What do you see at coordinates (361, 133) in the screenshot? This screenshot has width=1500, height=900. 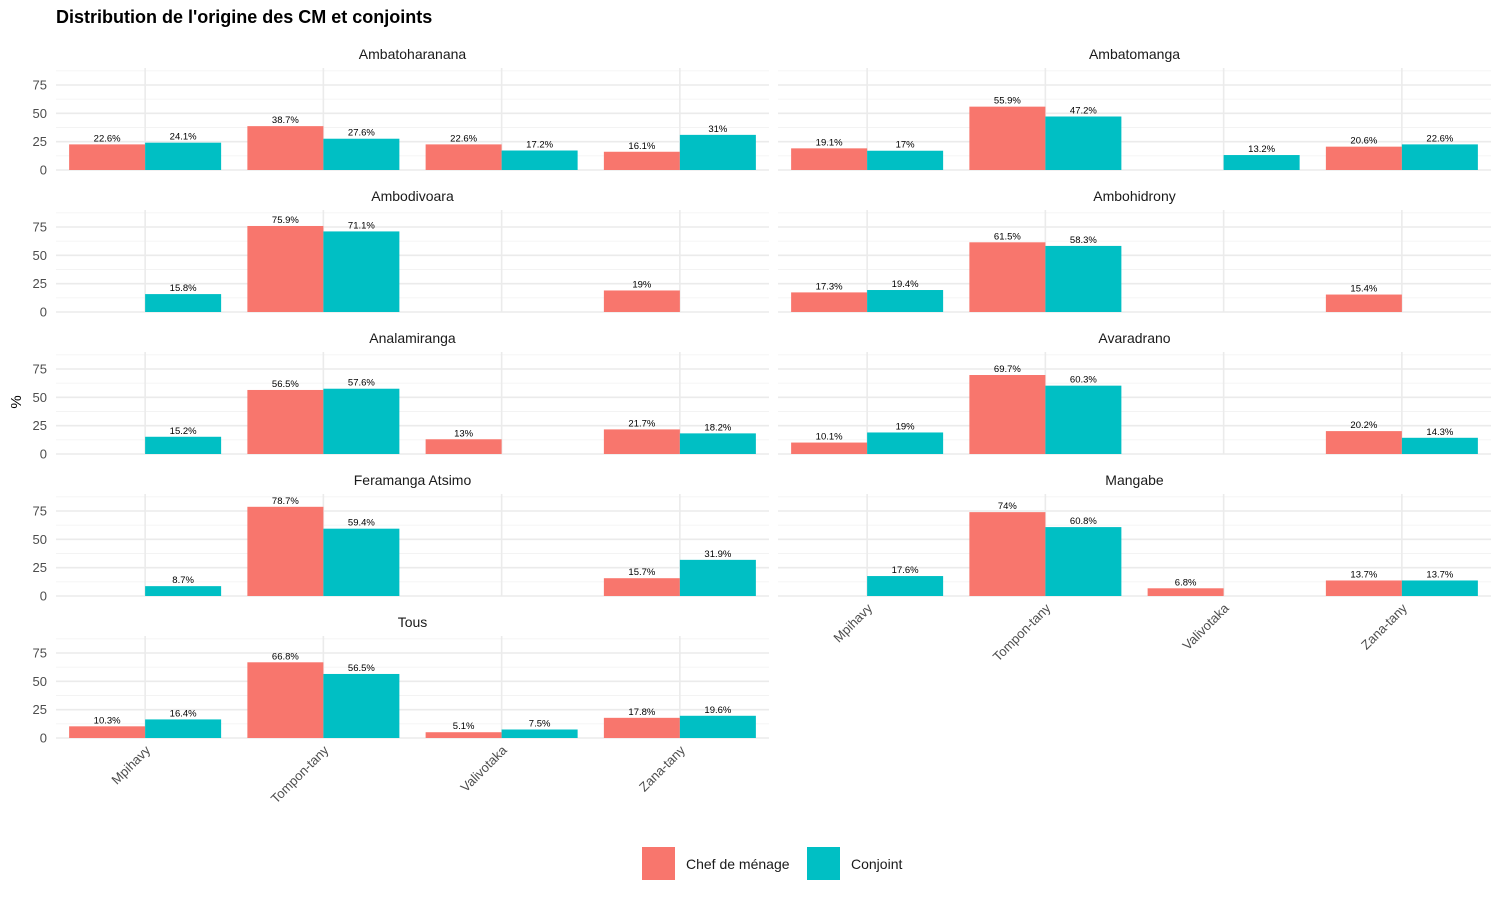 I see `data-label: 27.6%` at bounding box center [361, 133].